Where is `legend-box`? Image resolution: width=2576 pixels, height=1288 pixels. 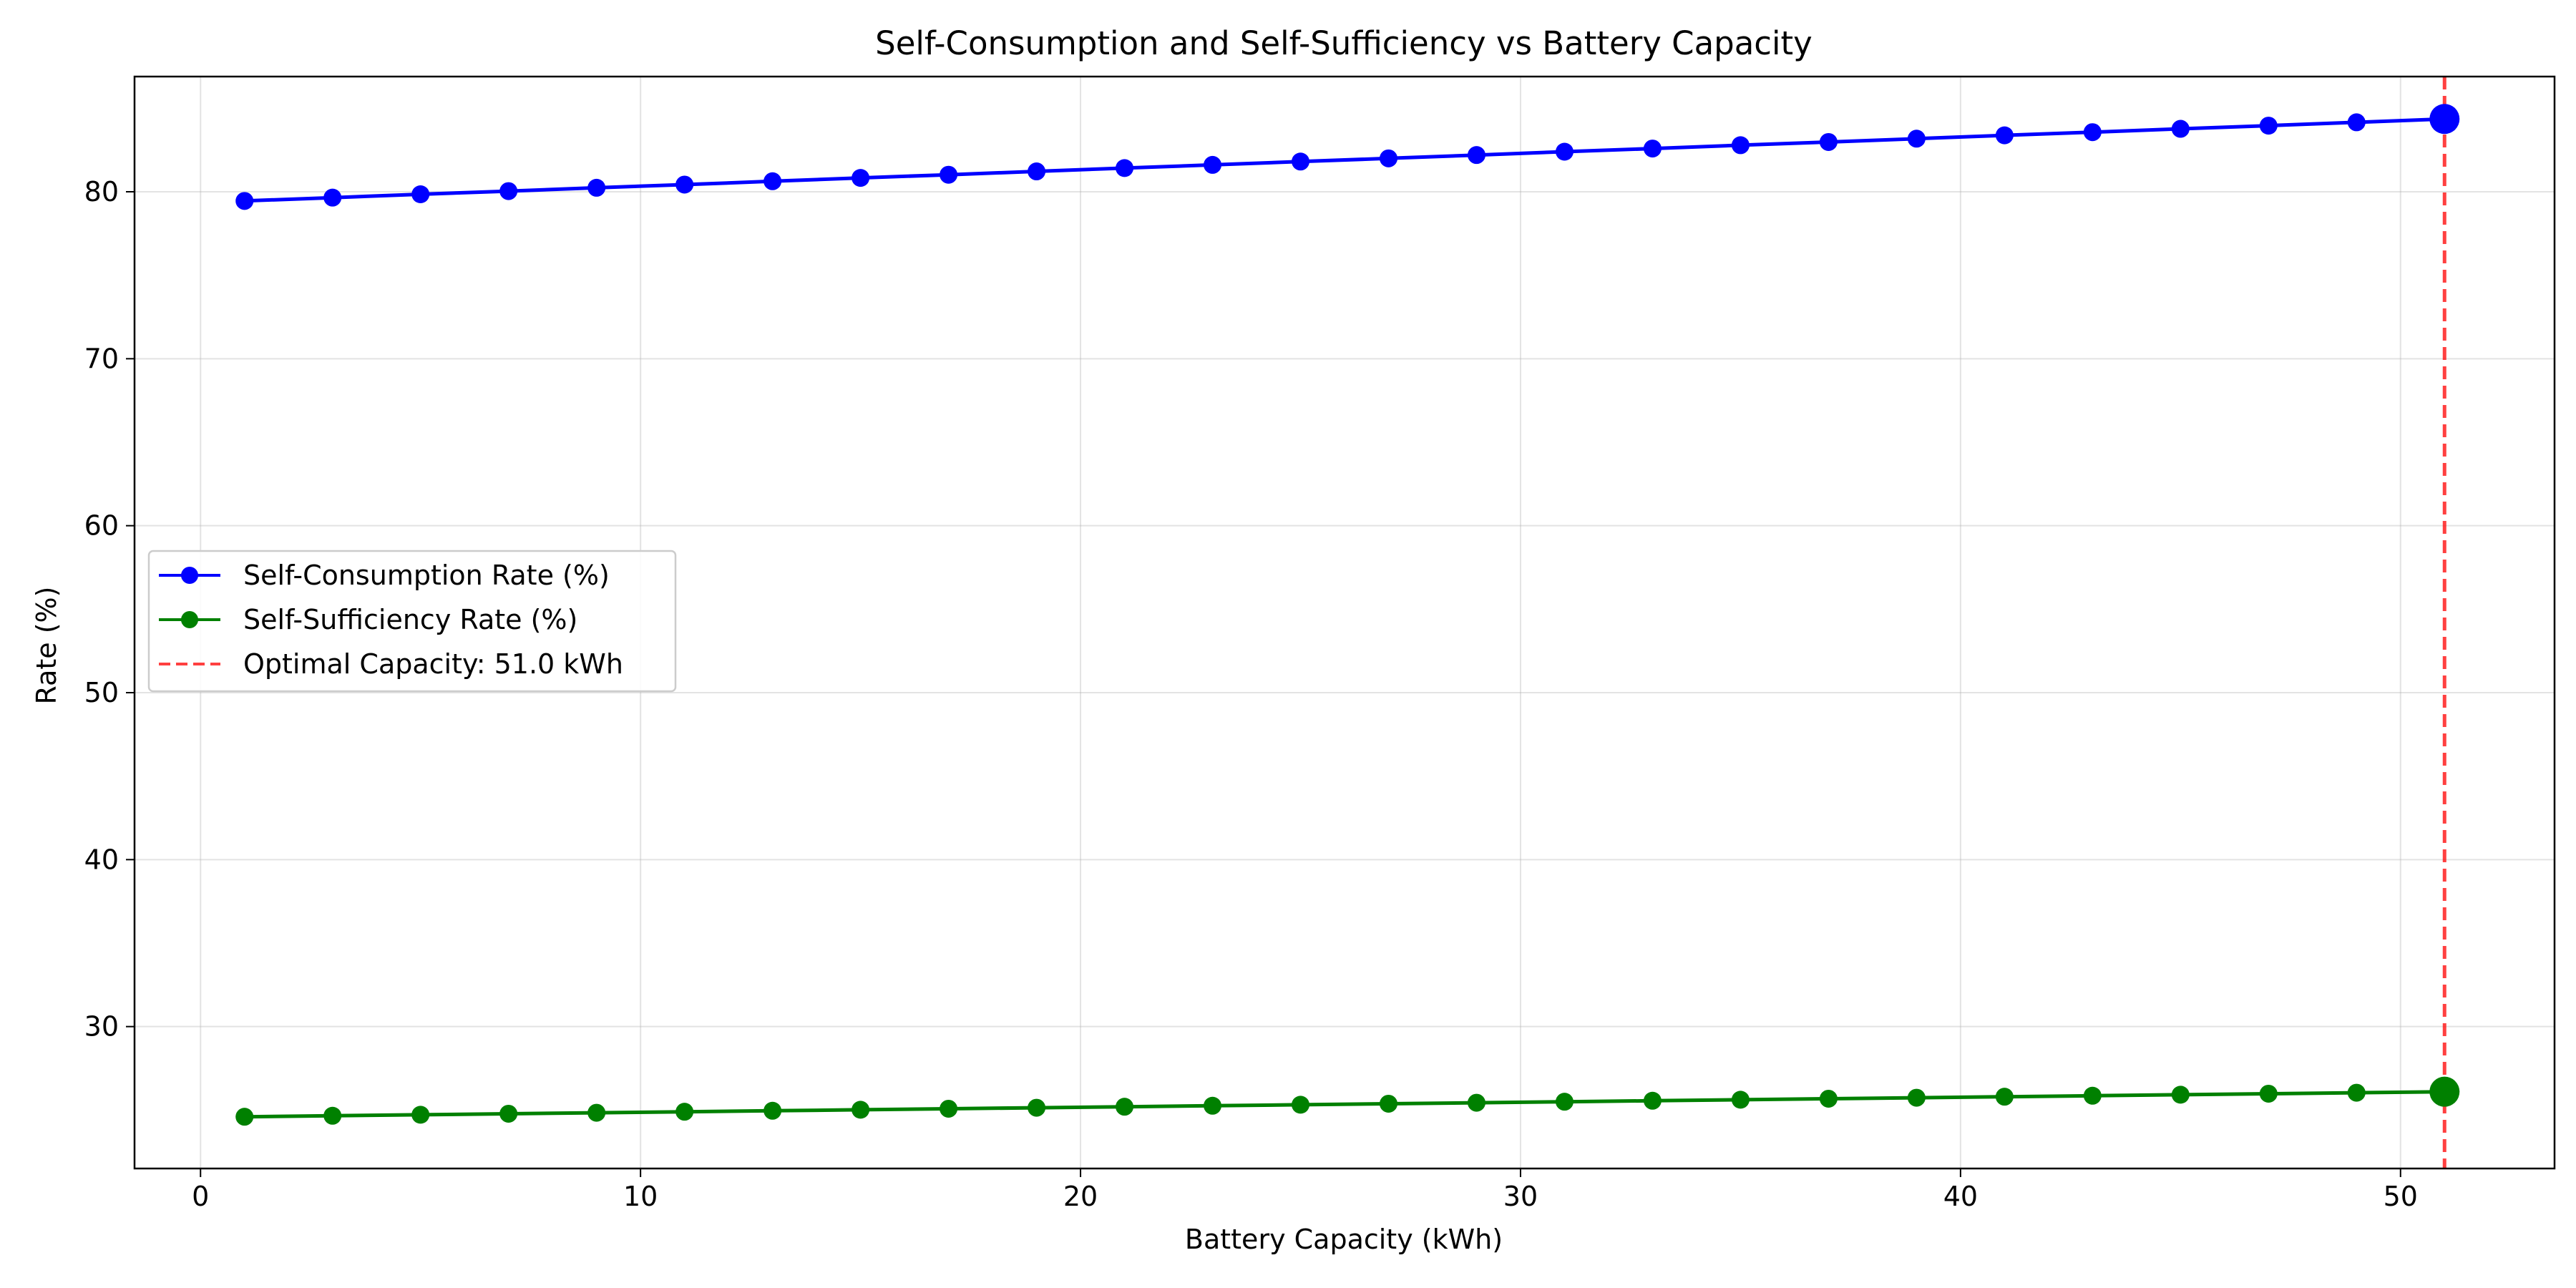
legend-box is located at coordinates (412, 621).